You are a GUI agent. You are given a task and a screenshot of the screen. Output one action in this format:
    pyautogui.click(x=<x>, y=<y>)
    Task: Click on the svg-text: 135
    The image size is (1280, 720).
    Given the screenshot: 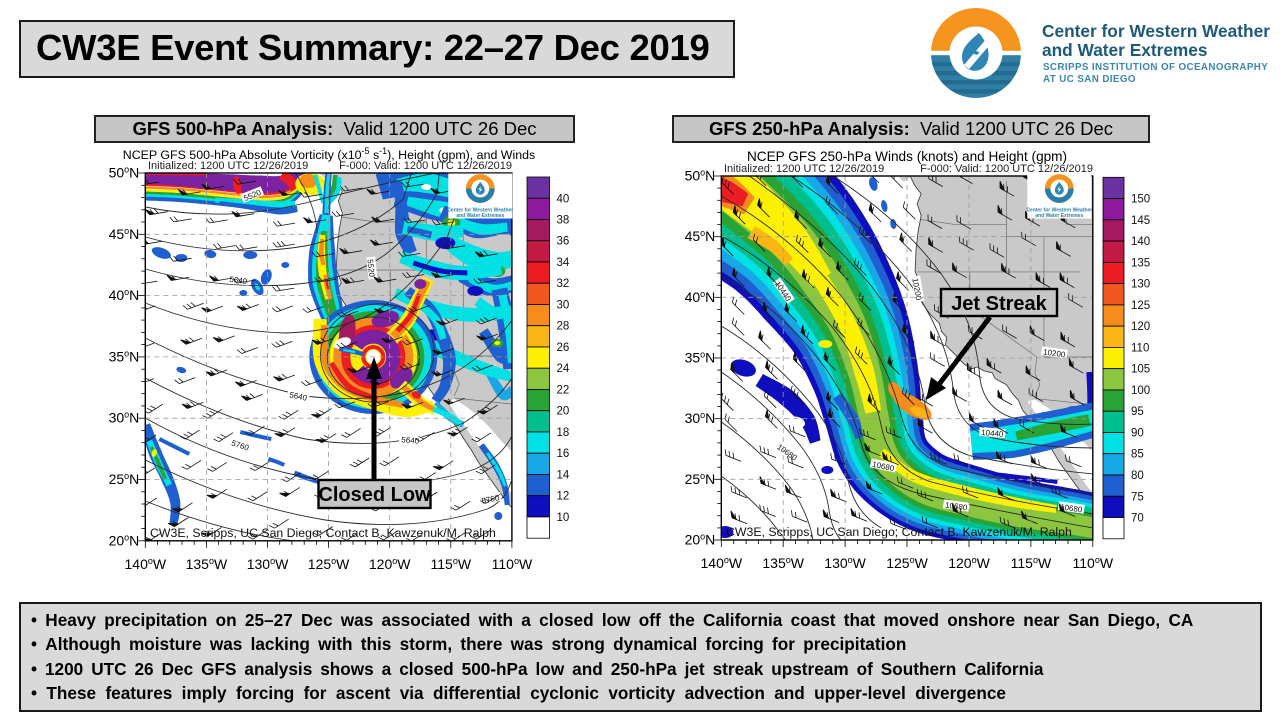 What is the action you would take?
    pyautogui.click(x=1140, y=263)
    